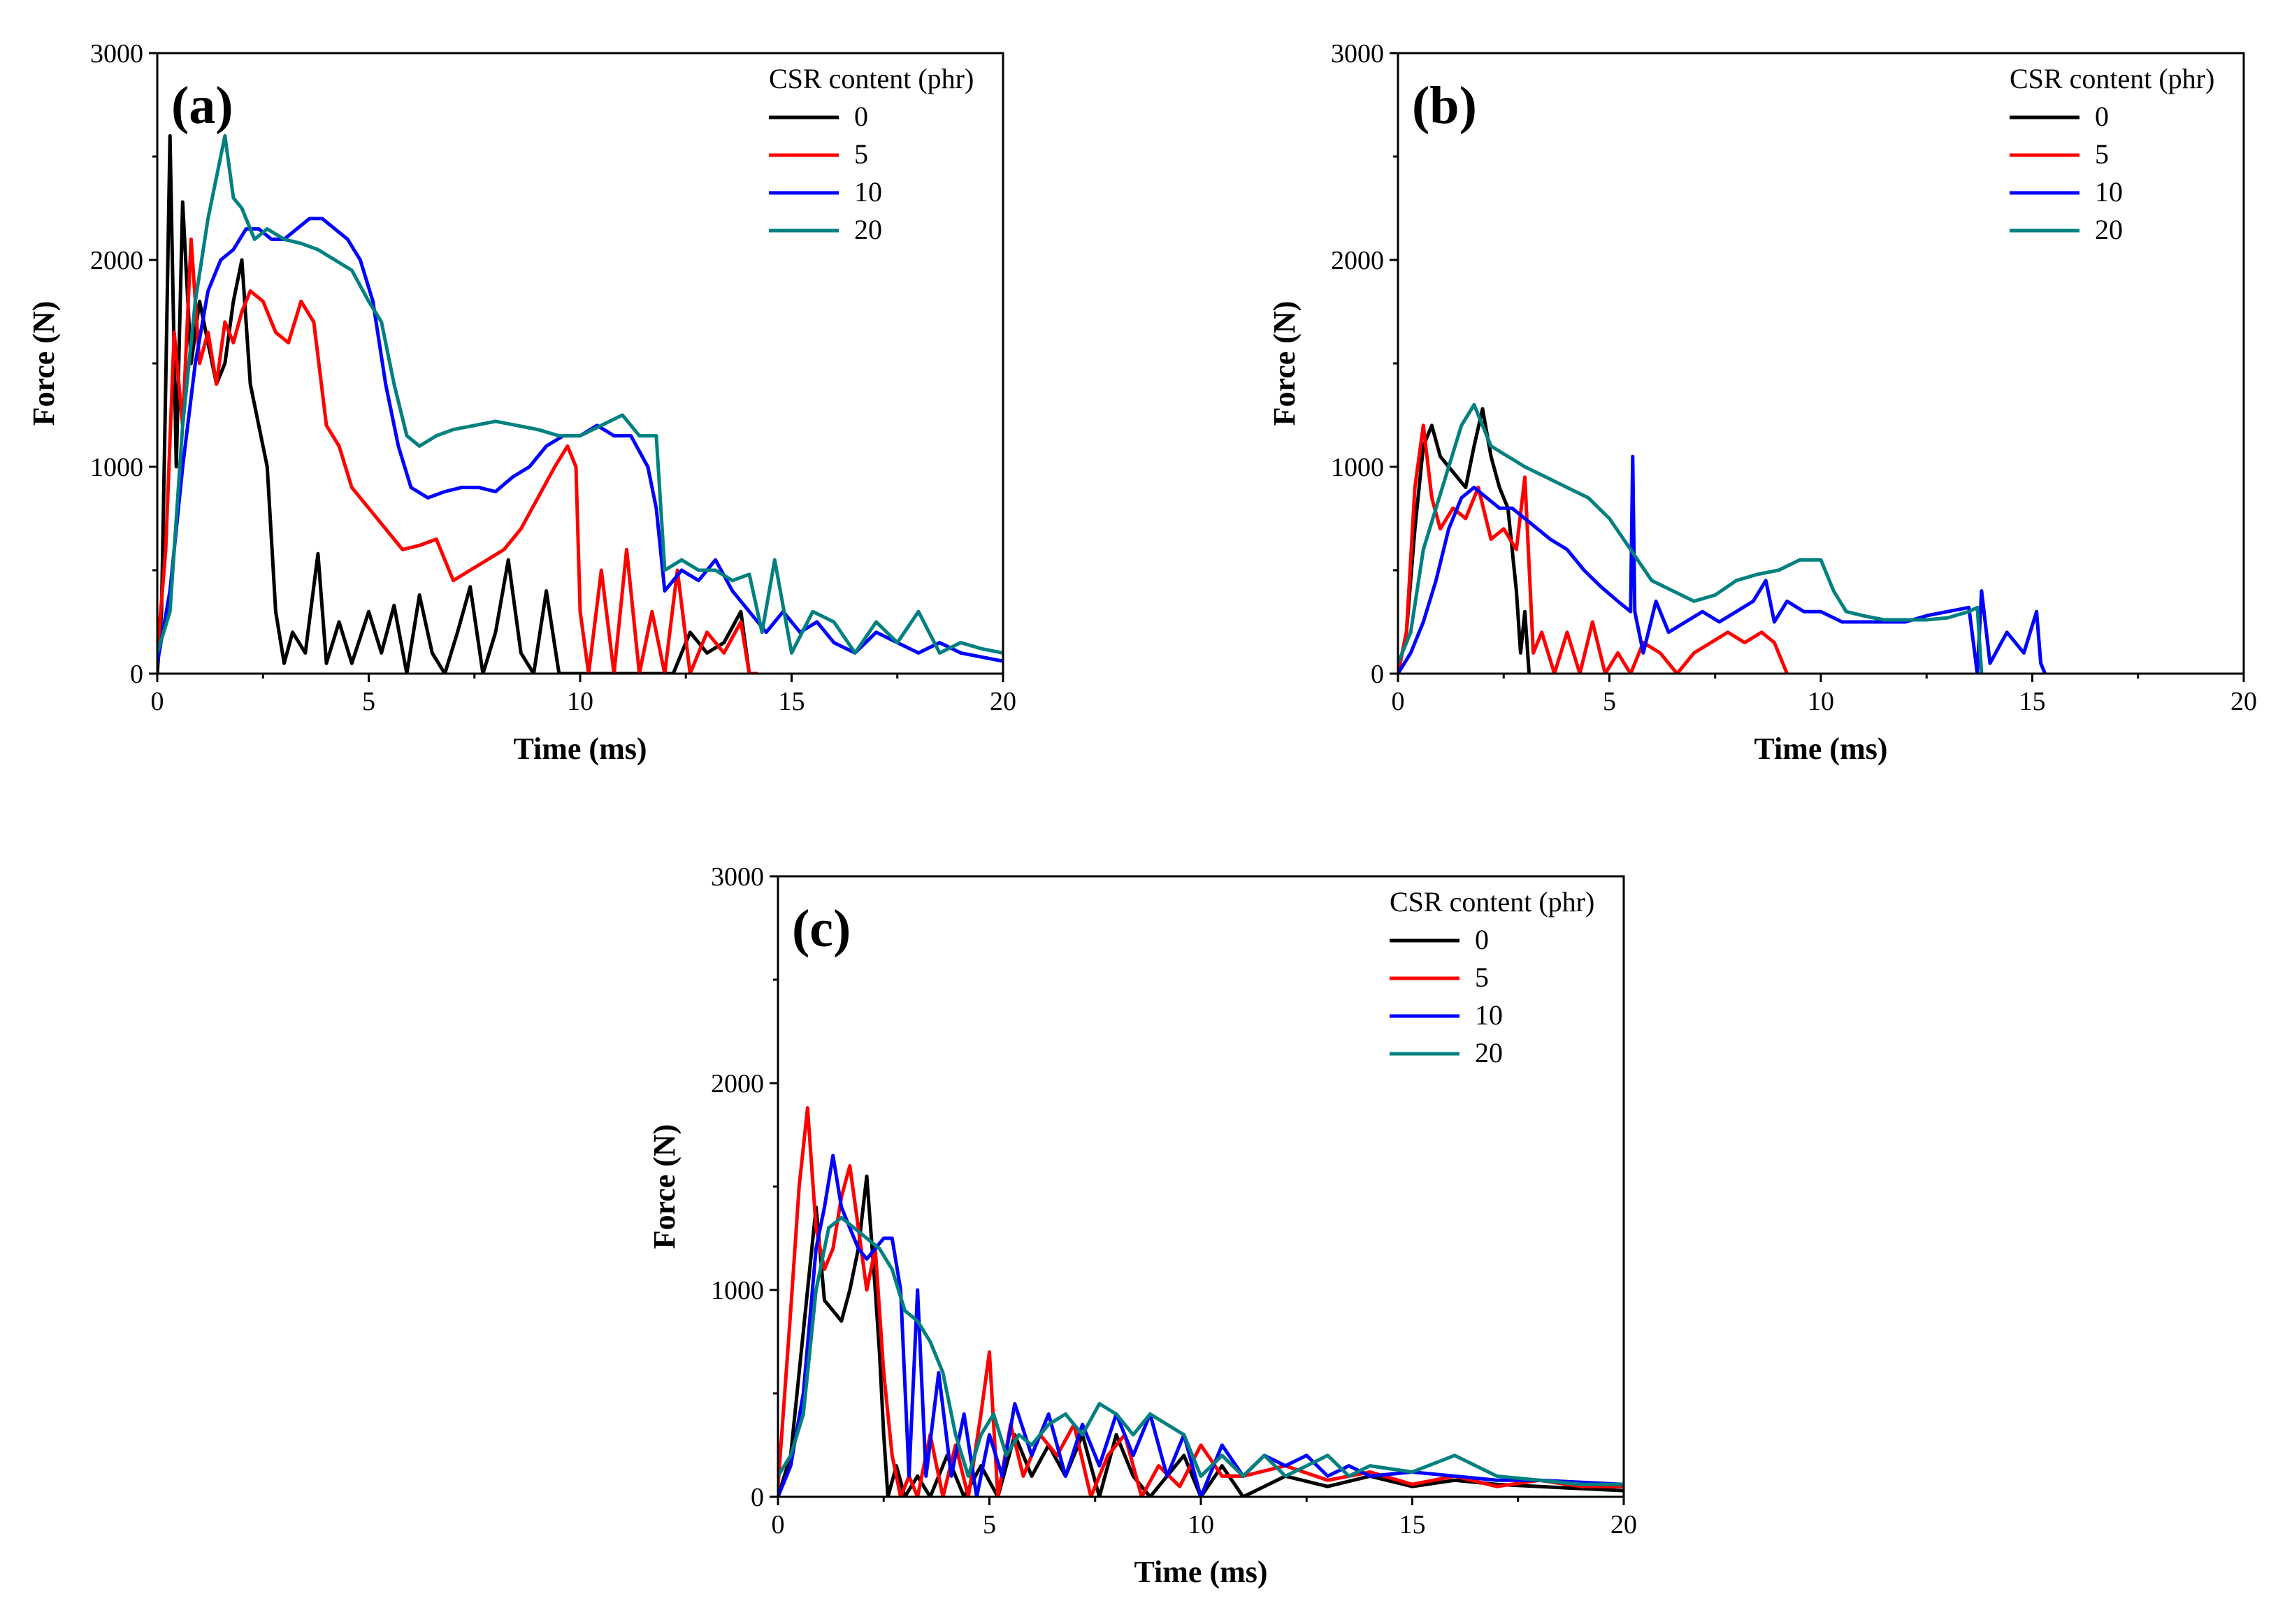 The width and height of the screenshot is (2278, 1624). Describe the element at coordinates (202, 106) in the screenshot. I see `panel-label: (a)` at that location.